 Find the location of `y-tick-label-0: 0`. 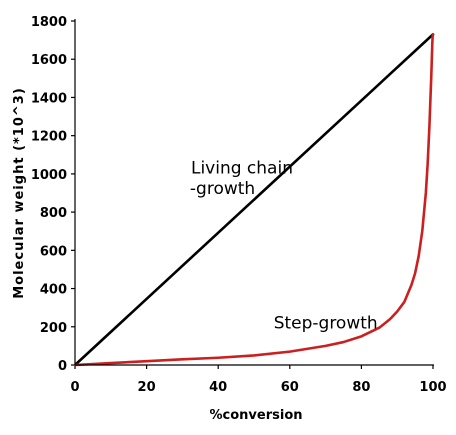

y-tick-label-0: 0 is located at coordinates (62, 366).